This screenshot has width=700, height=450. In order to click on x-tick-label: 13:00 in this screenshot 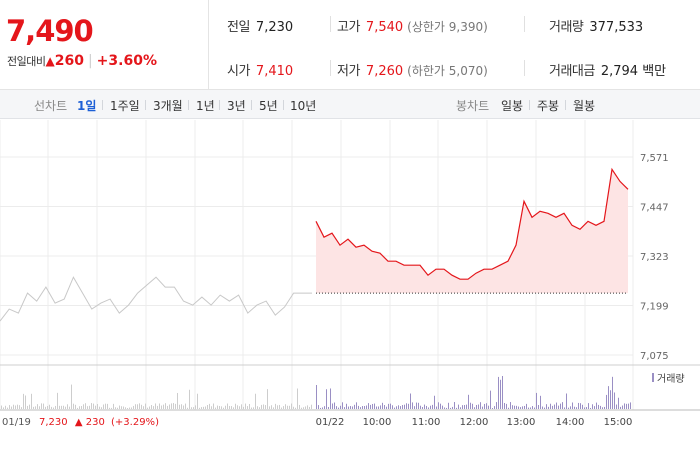, I will do `click(521, 422)`.